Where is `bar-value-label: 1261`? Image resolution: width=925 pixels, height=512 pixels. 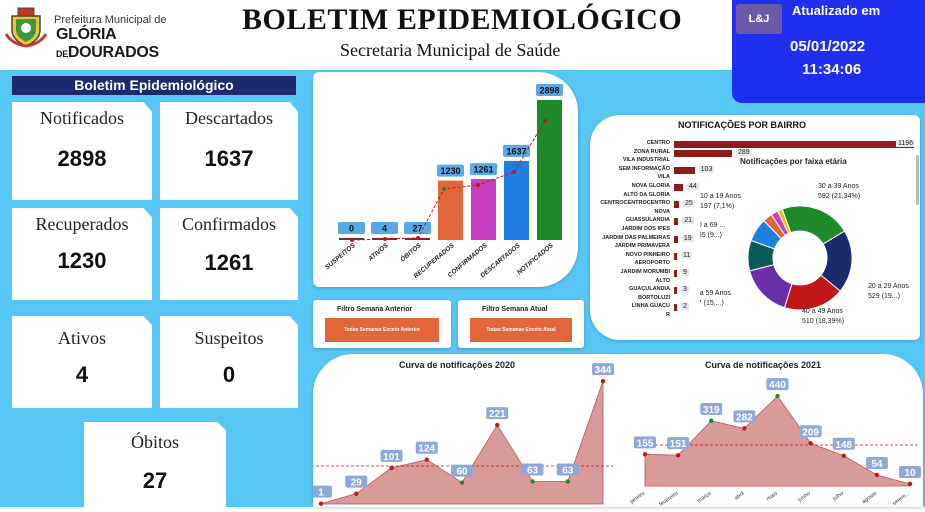 bar-value-label: 1261 is located at coordinates (483, 170).